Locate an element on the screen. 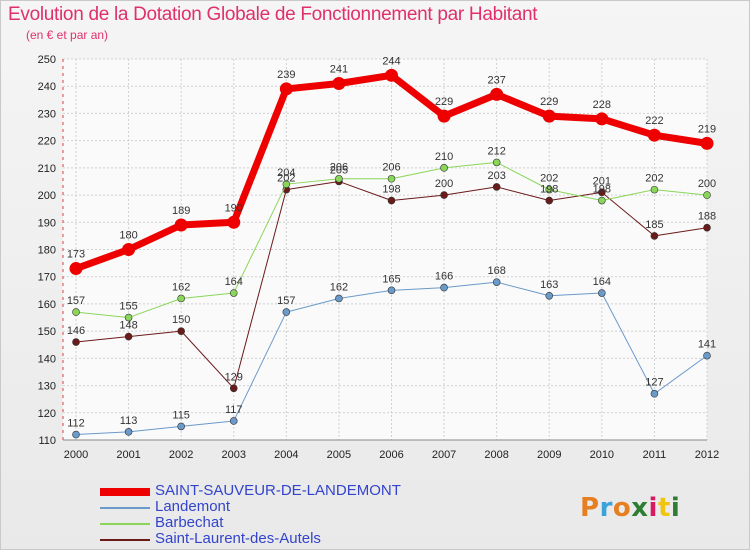 This screenshot has width=750, height=550. data-label-saint-laurent-des-autels: 150 is located at coordinates (181, 320).